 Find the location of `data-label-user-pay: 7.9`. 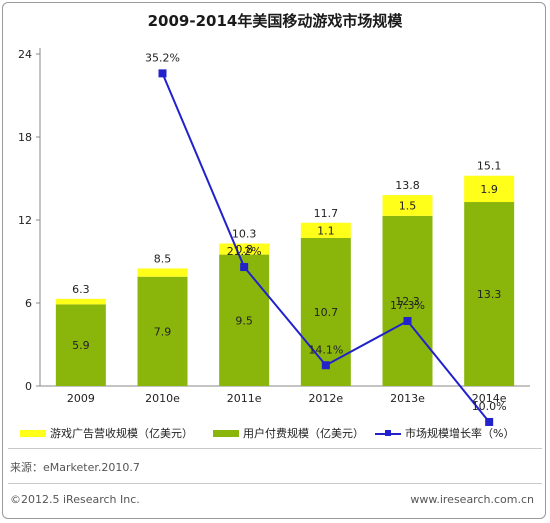

data-label-user-pay: 7.9 is located at coordinates (163, 331).